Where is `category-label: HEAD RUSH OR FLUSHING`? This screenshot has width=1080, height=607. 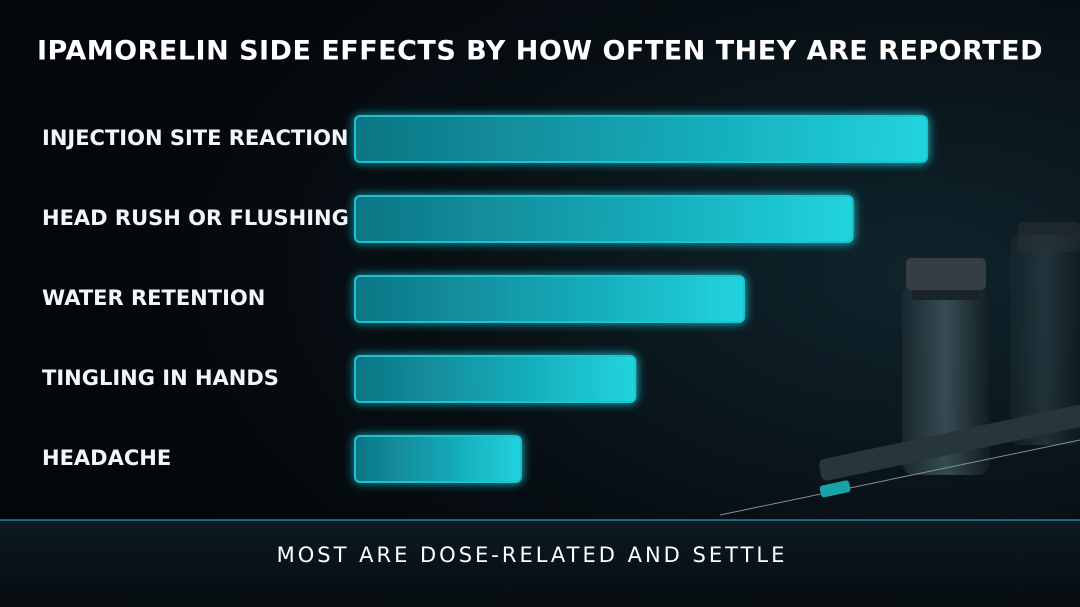 category-label: HEAD RUSH OR FLUSHING is located at coordinates (195, 218).